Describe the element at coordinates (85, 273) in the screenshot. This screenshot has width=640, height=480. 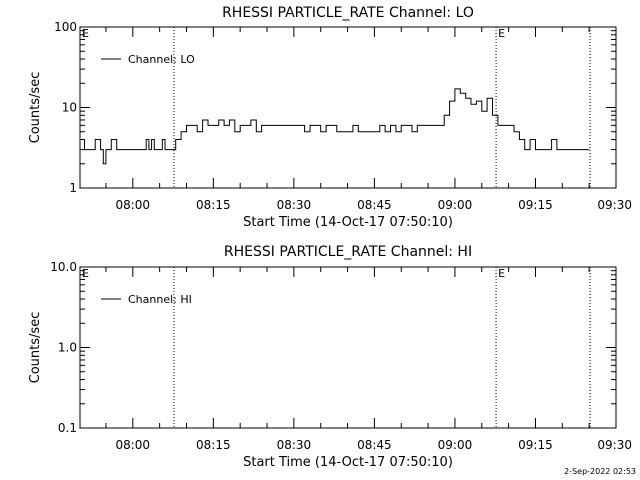
I see `panel2-start-marker-label: E` at that location.